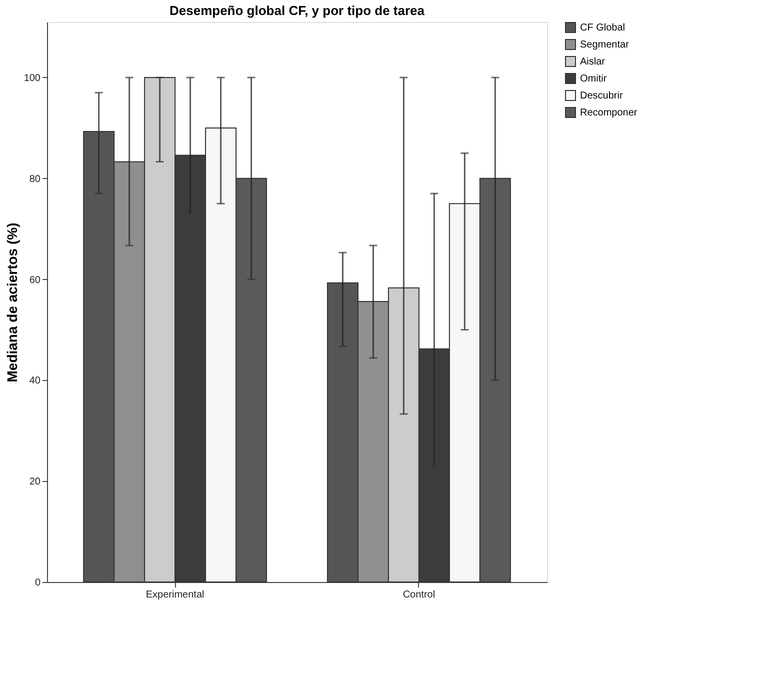  I want to click on y-tick-label: 0, so click(37, 583).